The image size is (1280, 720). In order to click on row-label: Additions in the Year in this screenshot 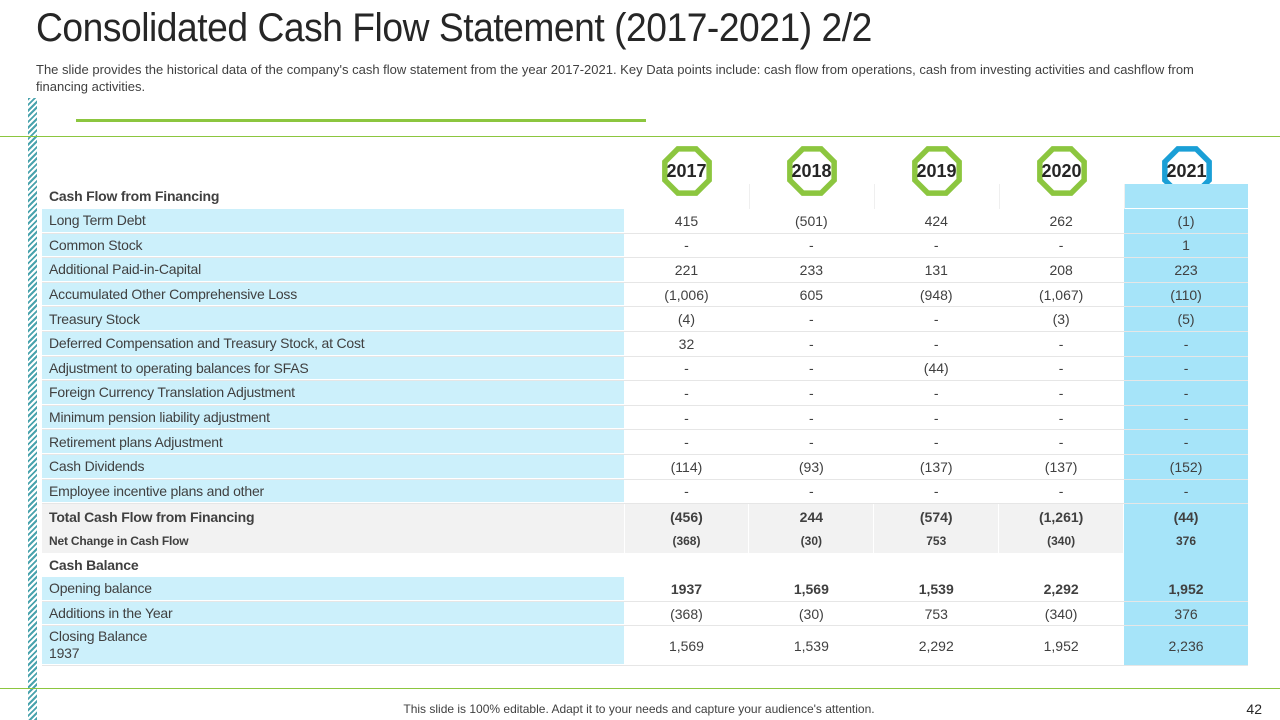, I will do `click(333, 613)`.